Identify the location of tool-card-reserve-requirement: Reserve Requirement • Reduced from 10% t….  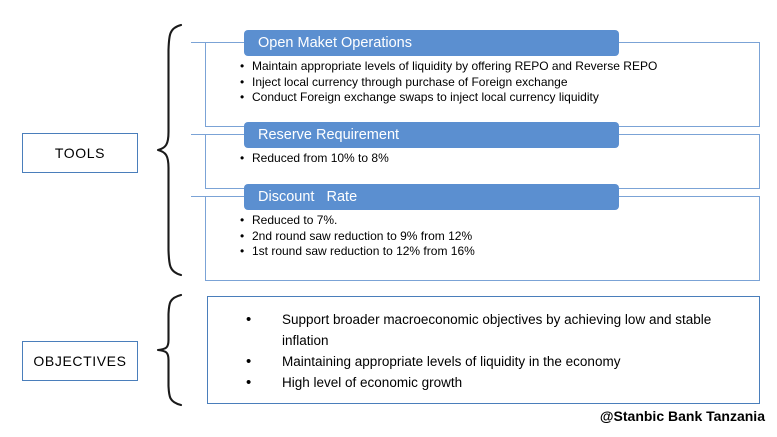
(482, 155).